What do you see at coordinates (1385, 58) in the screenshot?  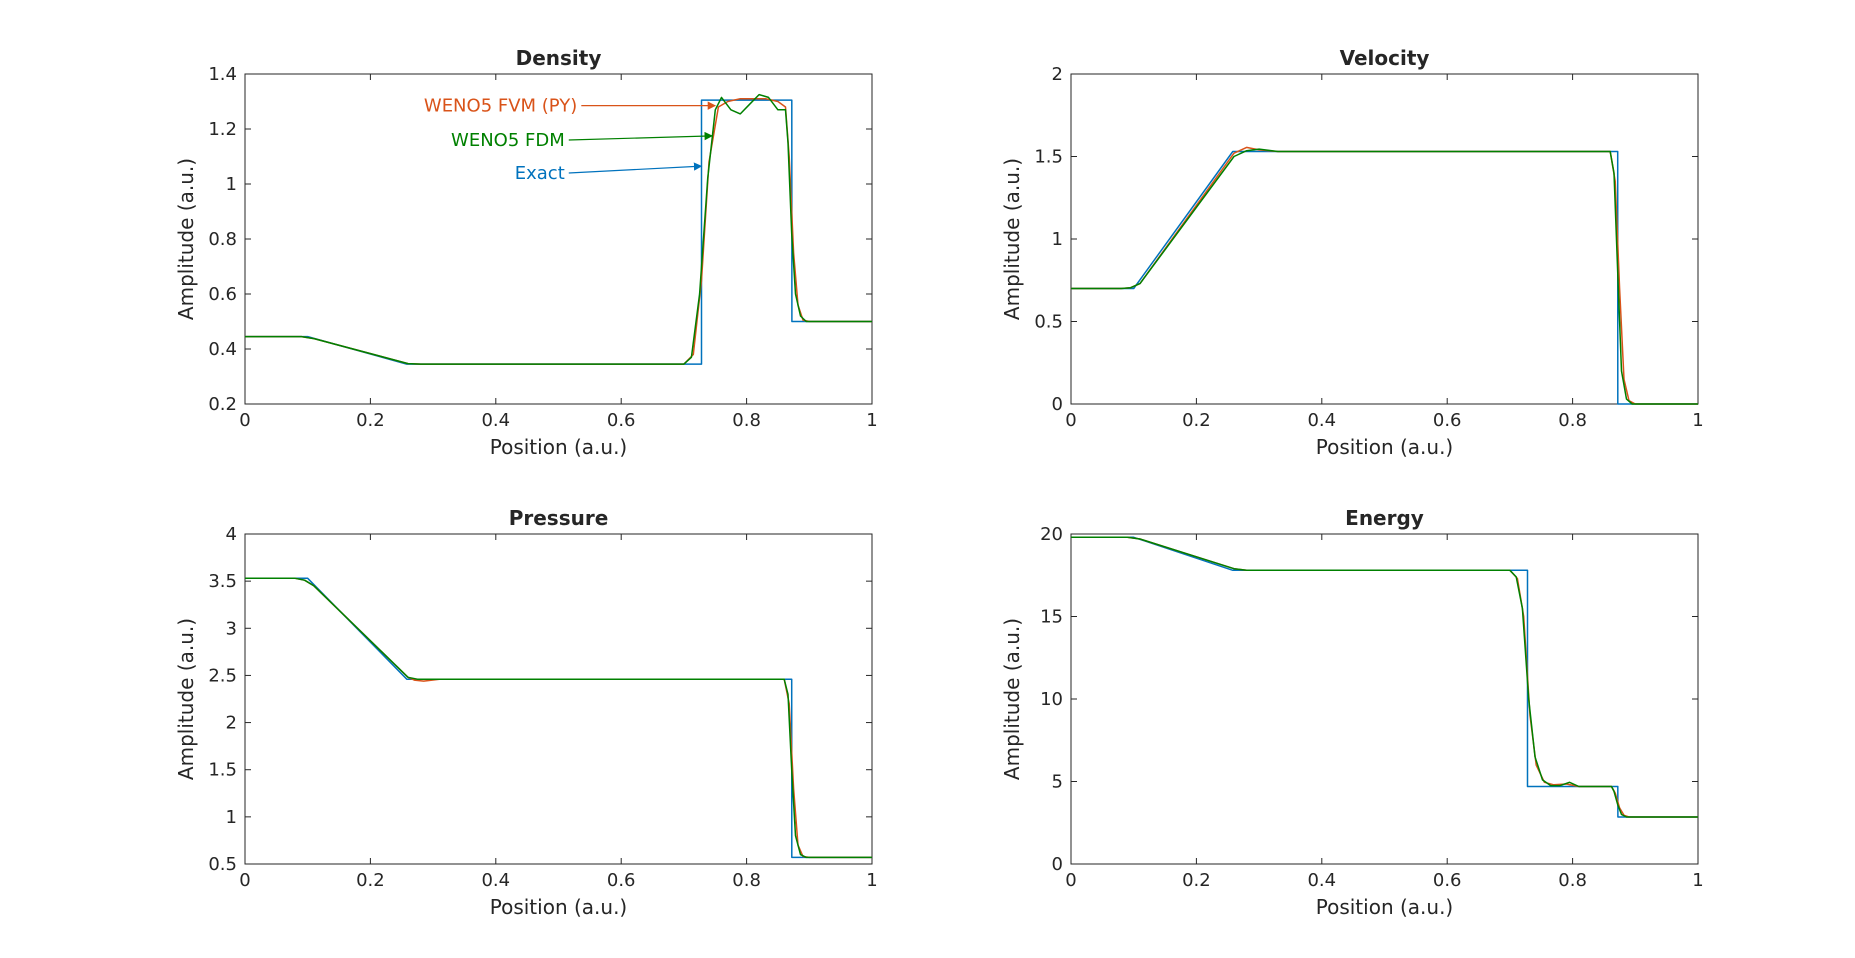 I see `chart-title: Velocity` at bounding box center [1385, 58].